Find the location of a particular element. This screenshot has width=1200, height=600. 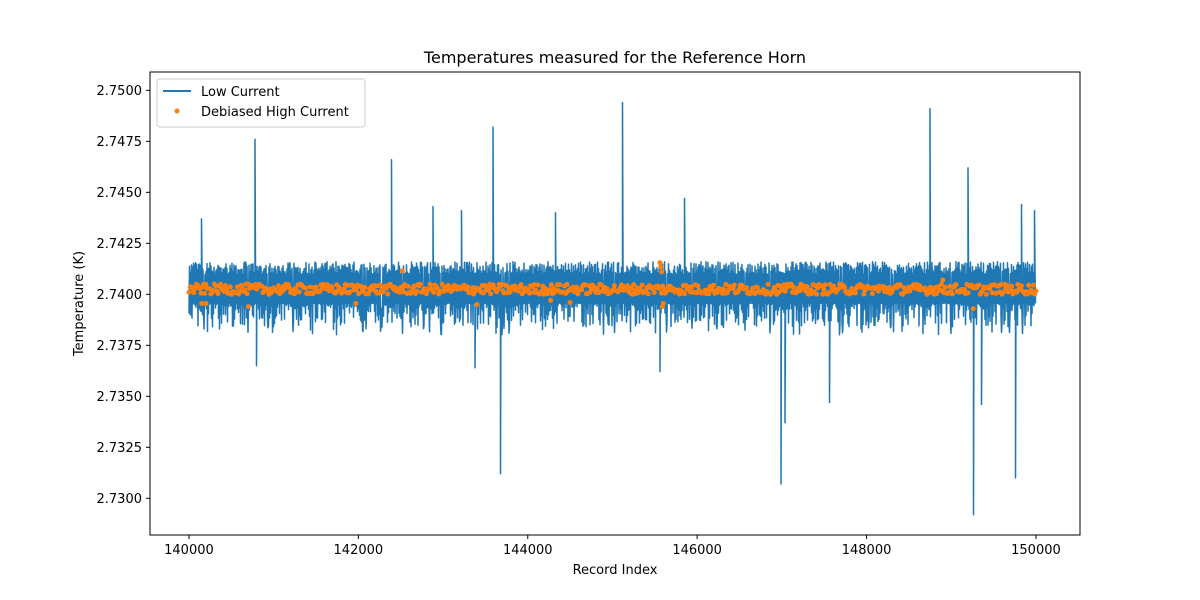

y-tick-label: 2.7450 is located at coordinates (120, 193).